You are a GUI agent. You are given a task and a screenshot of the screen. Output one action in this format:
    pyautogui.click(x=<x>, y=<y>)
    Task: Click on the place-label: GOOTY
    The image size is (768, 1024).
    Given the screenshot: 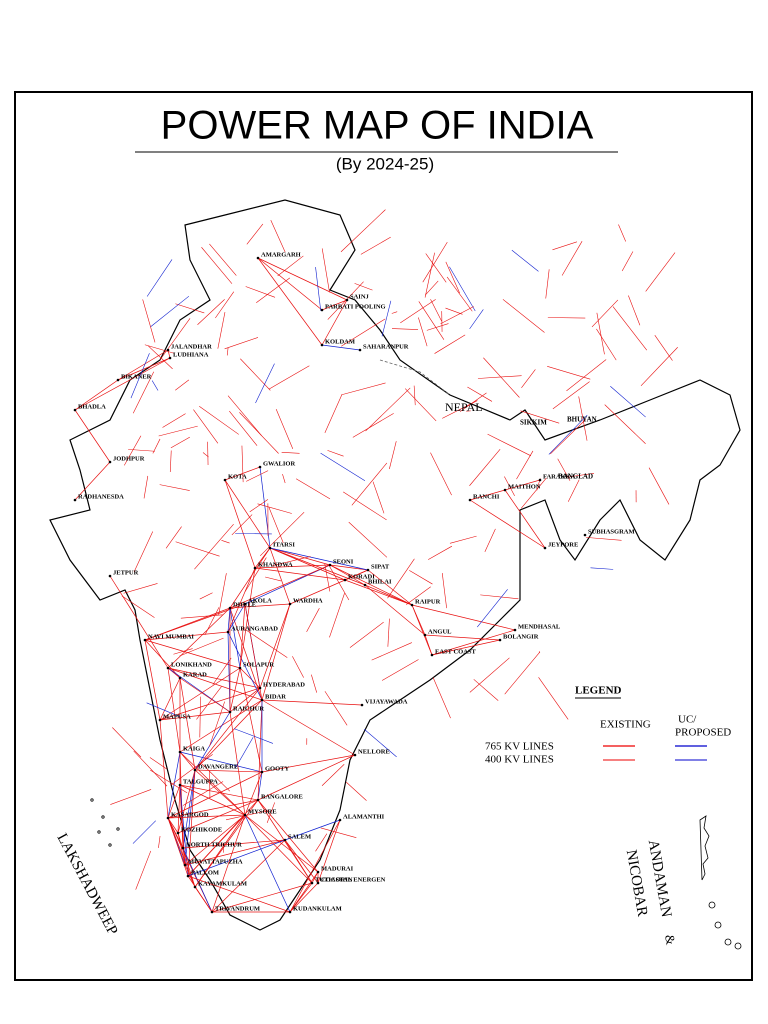 What is the action you would take?
    pyautogui.click(x=277, y=768)
    